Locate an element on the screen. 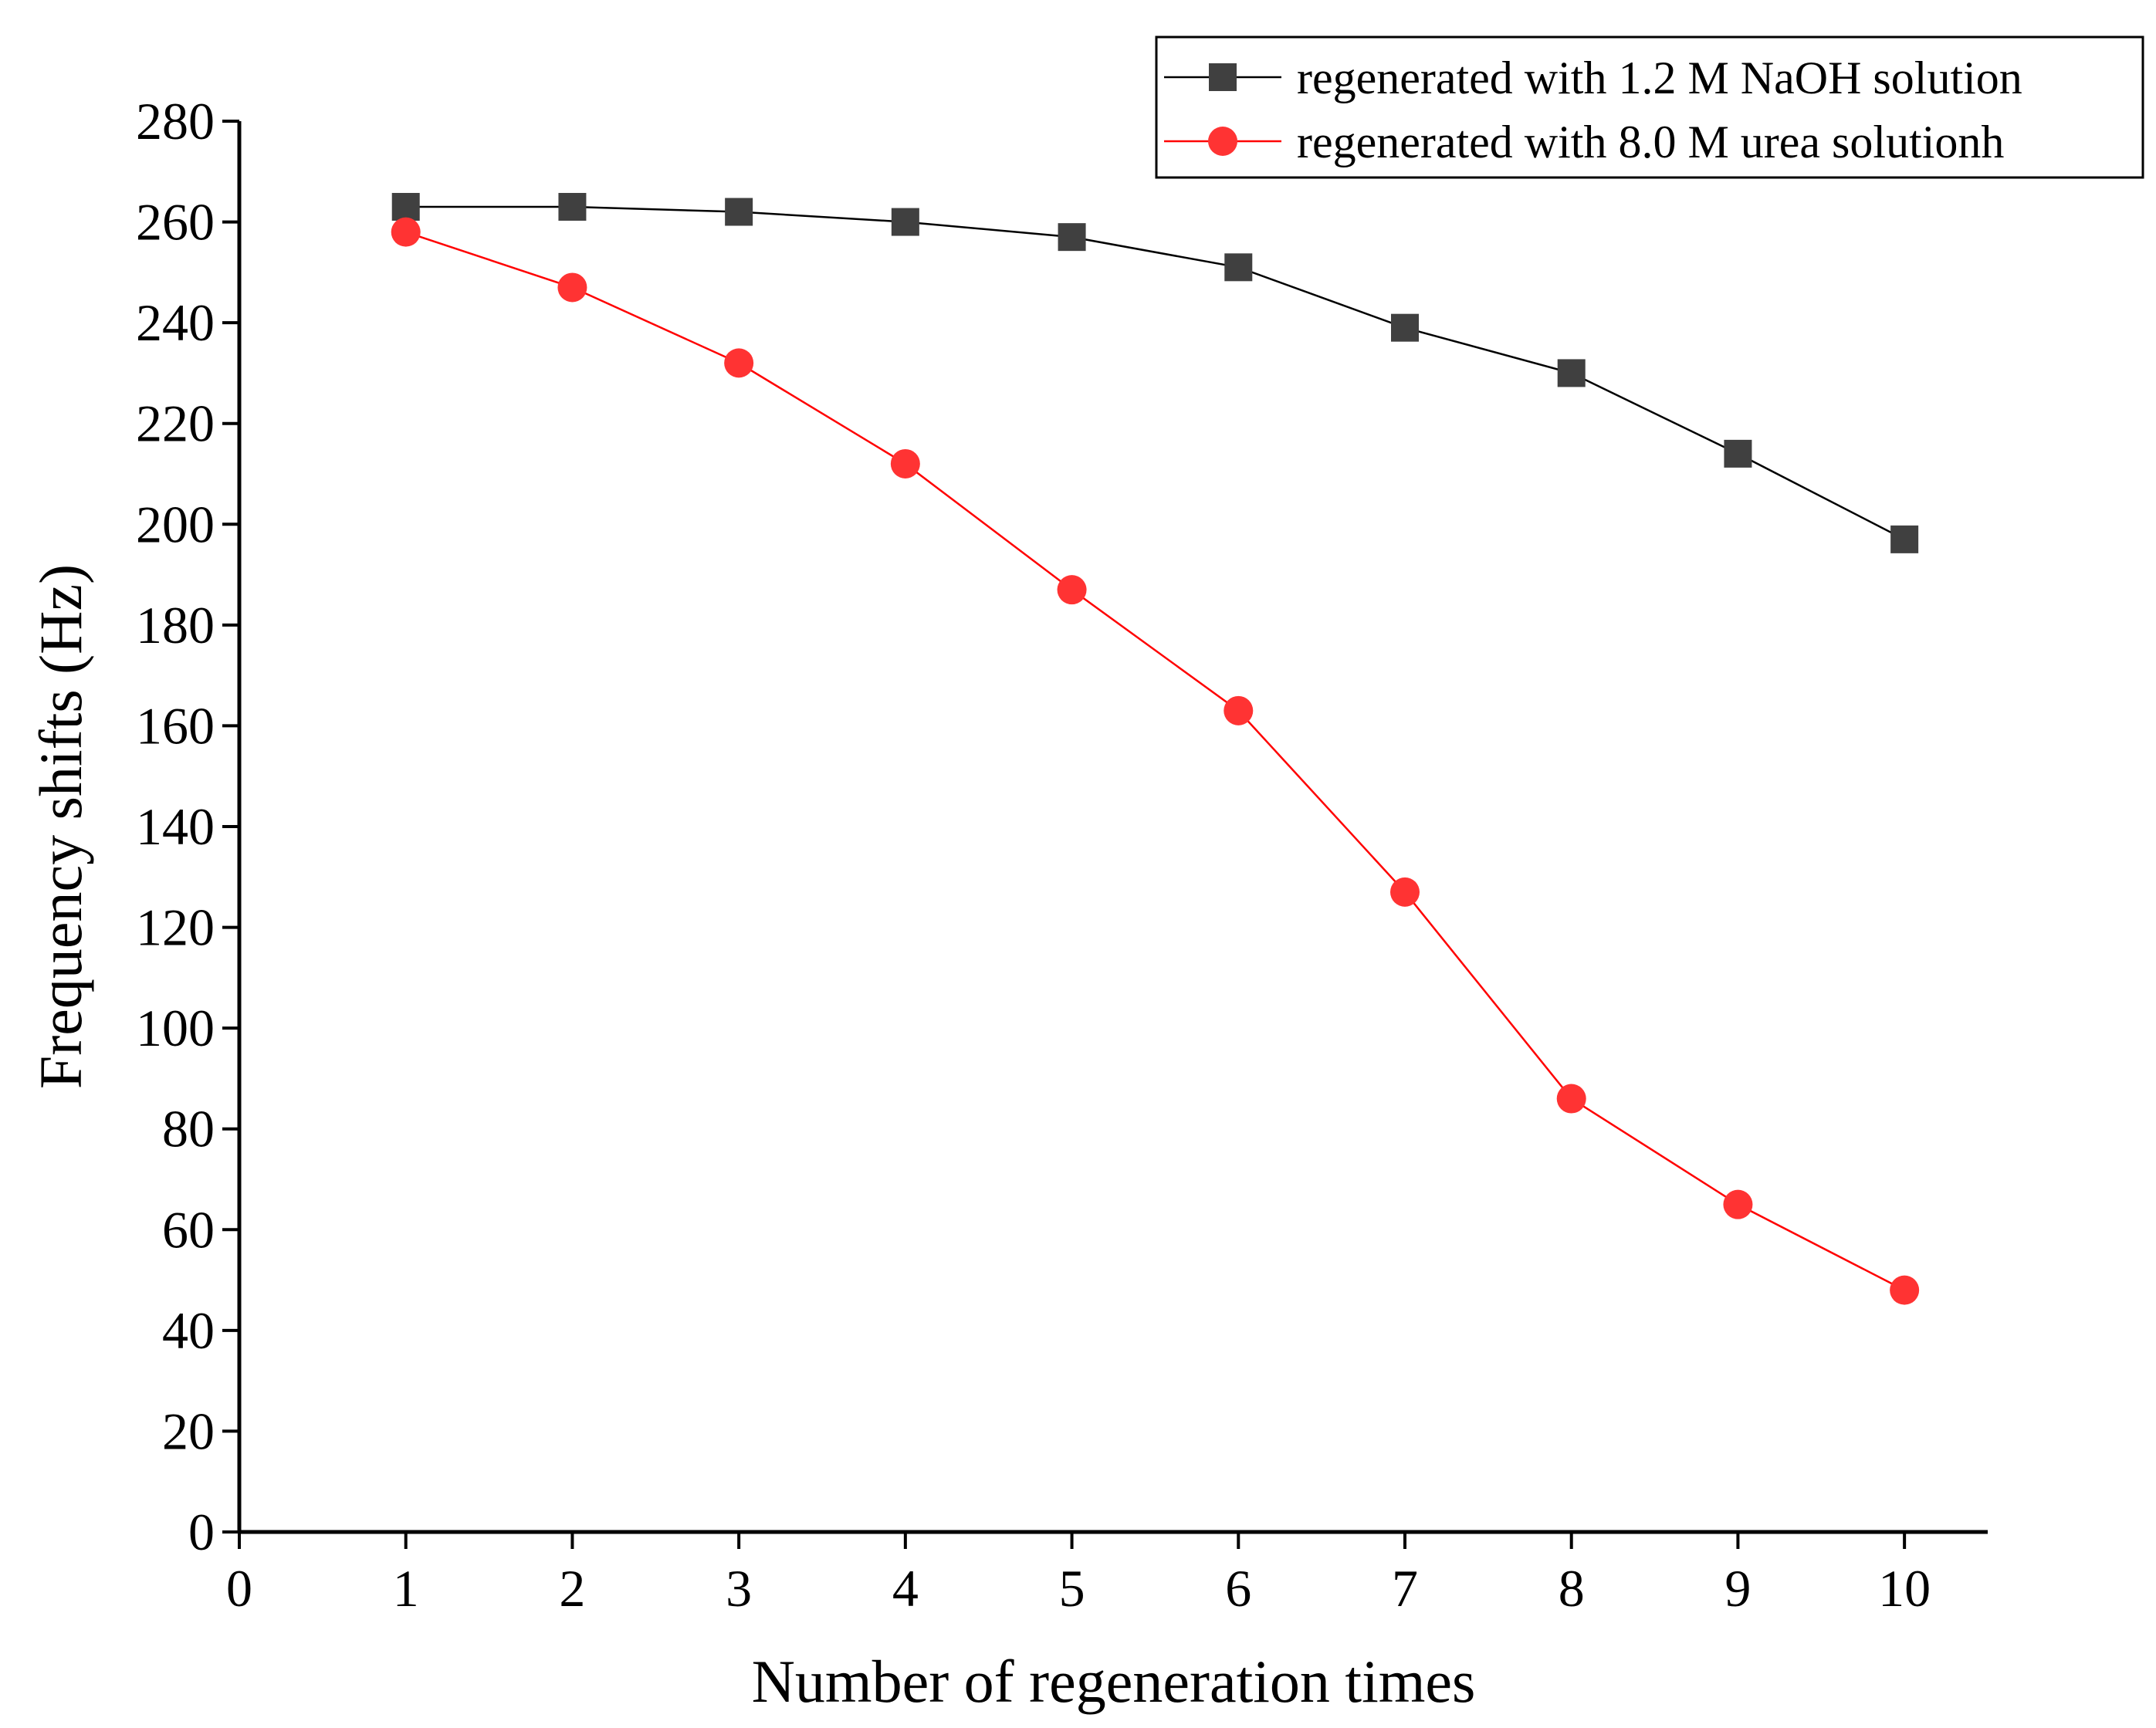 This screenshot has height=1728, width=2156. x-tick-label: 1 is located at coordinates (406, 1588).